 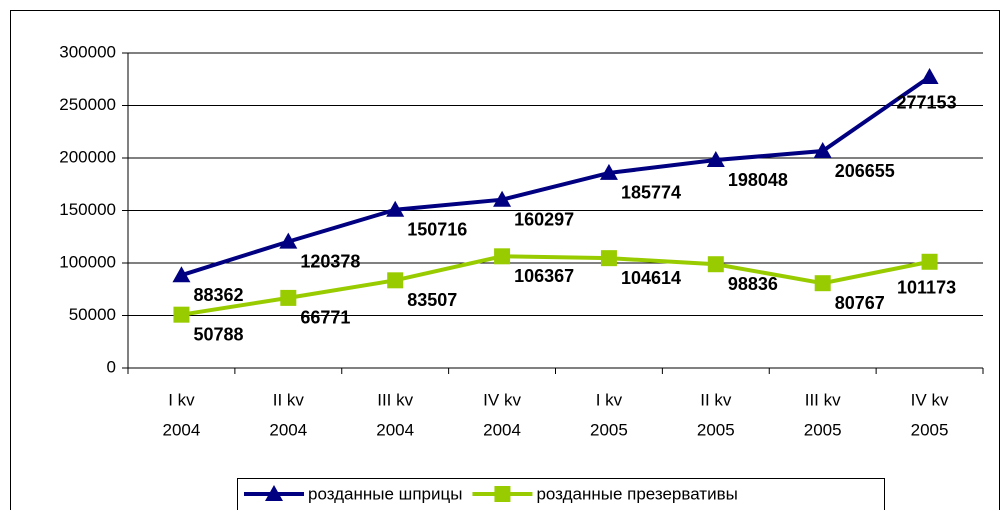 What do you see at coordinates (218, 334) in the screenshot?
I see `value-label: 50788` at bounding box center [218, 334].